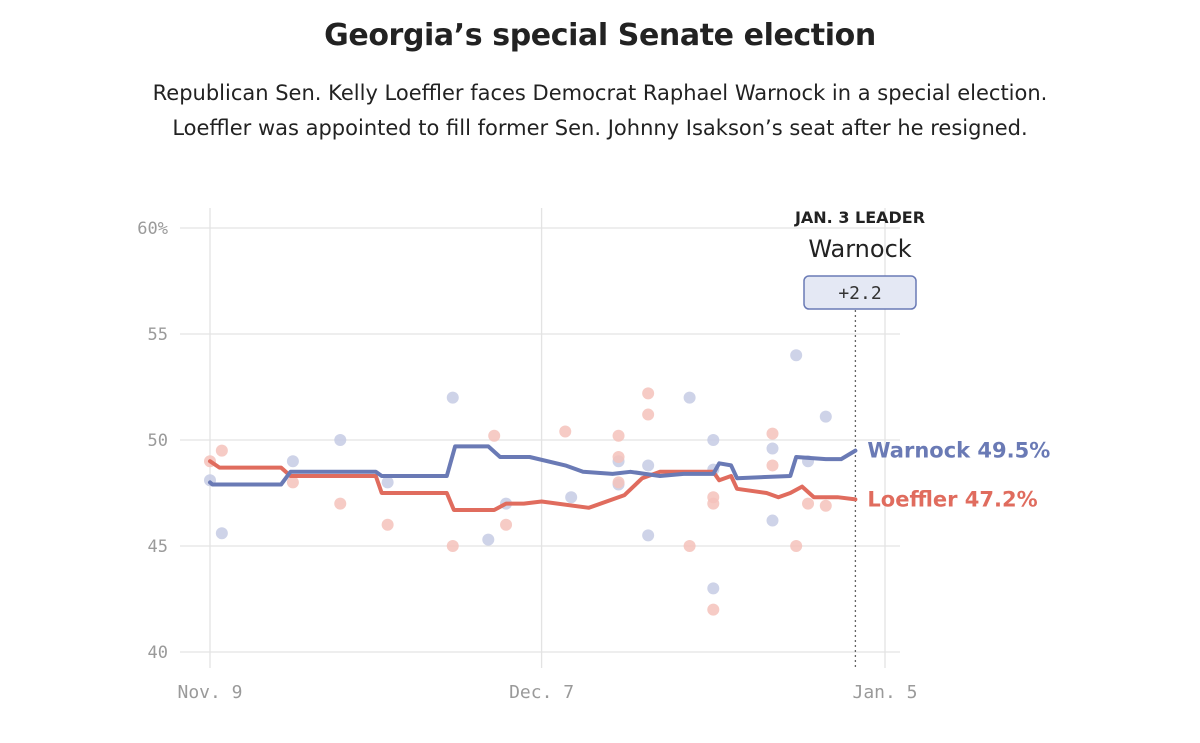 This screenshot has width=1200, height=743. I want to click on warnock-end-label: Warnock 49.5%, so click(958, 451).